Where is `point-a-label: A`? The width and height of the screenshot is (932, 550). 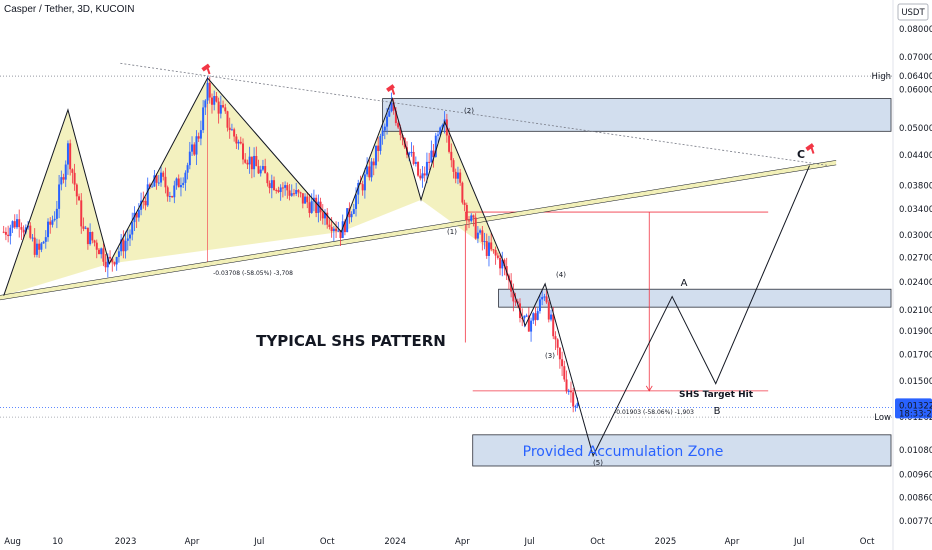 point-a-label: A is located at coordinates (684, 283).